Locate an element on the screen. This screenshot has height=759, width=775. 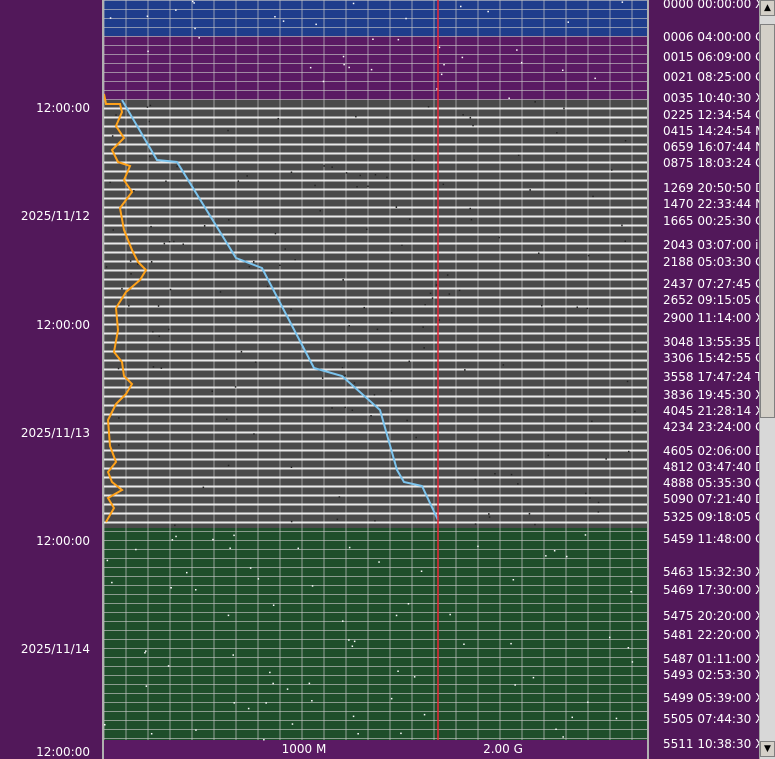
record-label: 2043 03:07:00 i is located at coordinates (711, 245).